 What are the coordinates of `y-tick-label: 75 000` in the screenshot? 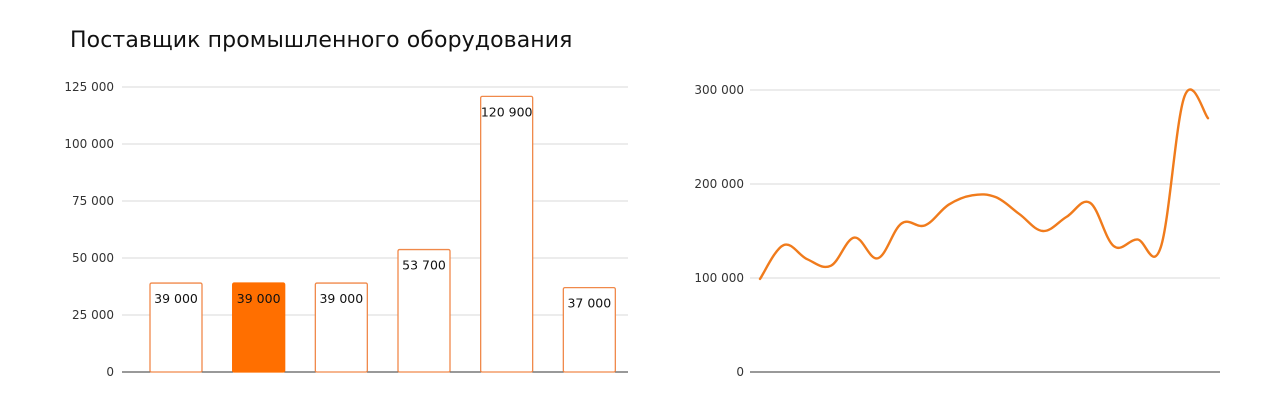 It's located at (93, 201).